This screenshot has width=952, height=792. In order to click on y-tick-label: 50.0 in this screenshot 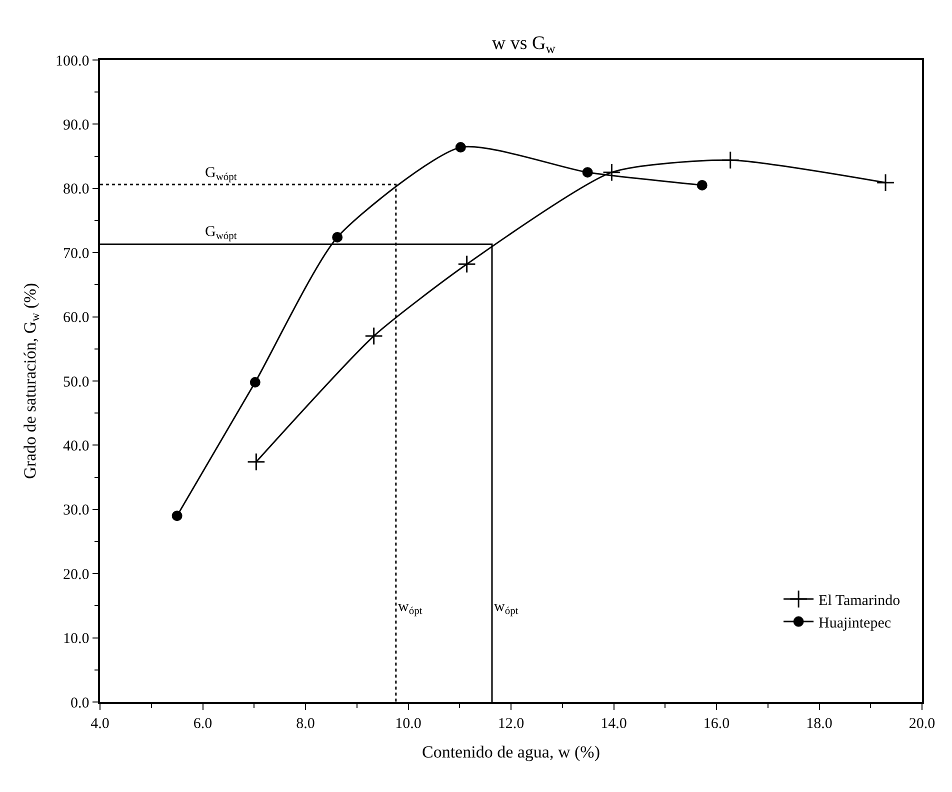, I will do `click(76, 382)`.